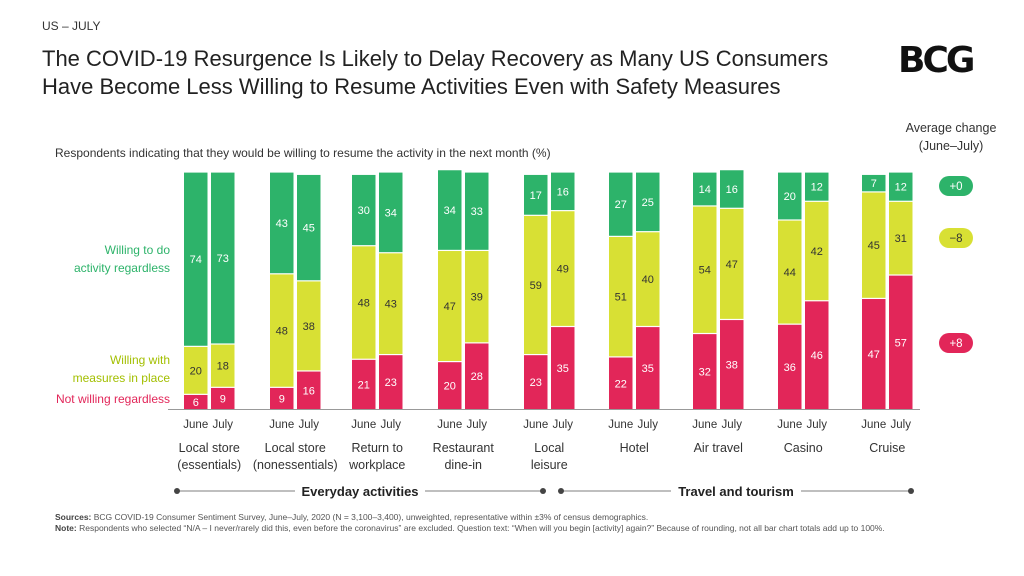 This screenshot has width=1024, height=576. What do you see at coordinates (549, 448) in the screenshot?
I see `category-label: Local` at bounding box center [549, 448].